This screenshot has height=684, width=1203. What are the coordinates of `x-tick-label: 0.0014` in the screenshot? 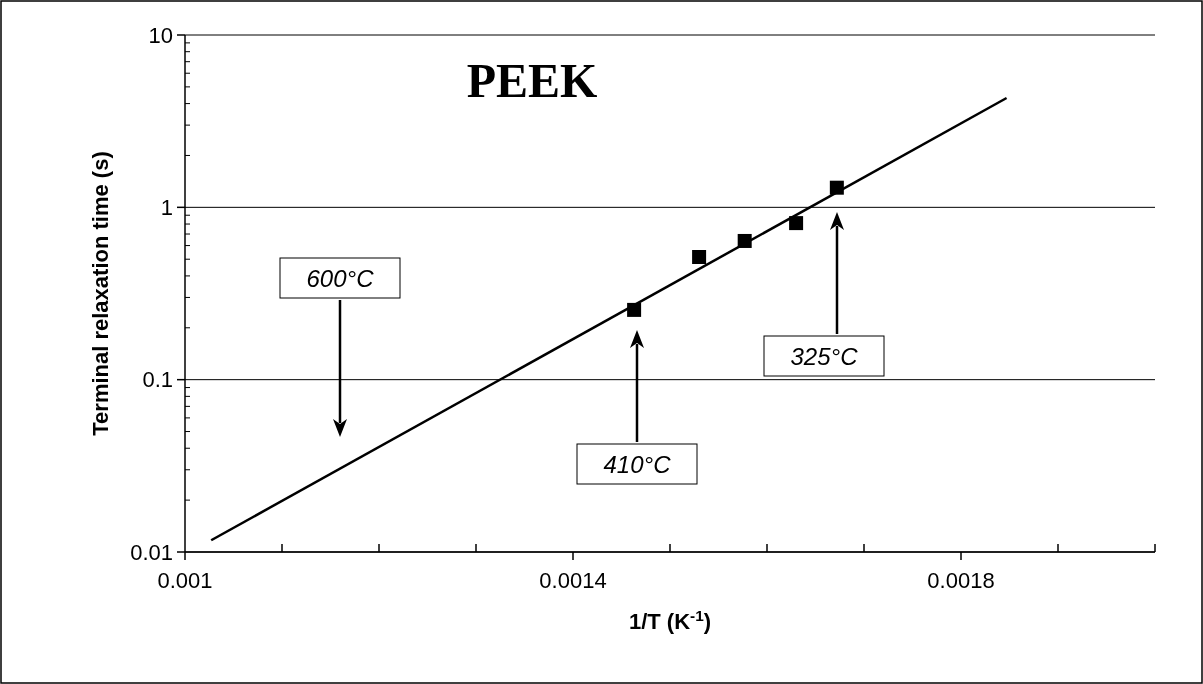 It's located at (573, 580).